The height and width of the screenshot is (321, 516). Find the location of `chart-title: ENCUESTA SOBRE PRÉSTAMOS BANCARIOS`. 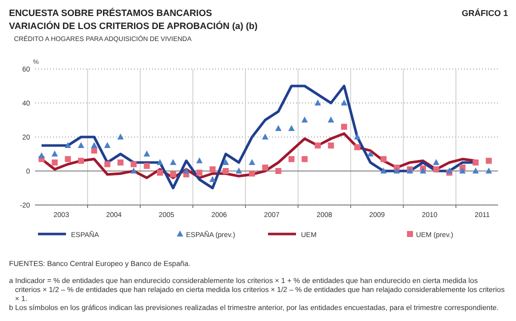

chart-title: ENCUESTA SOBRE PRÉSTAMOS BANCARIOS is located at coordinates (110, 12).